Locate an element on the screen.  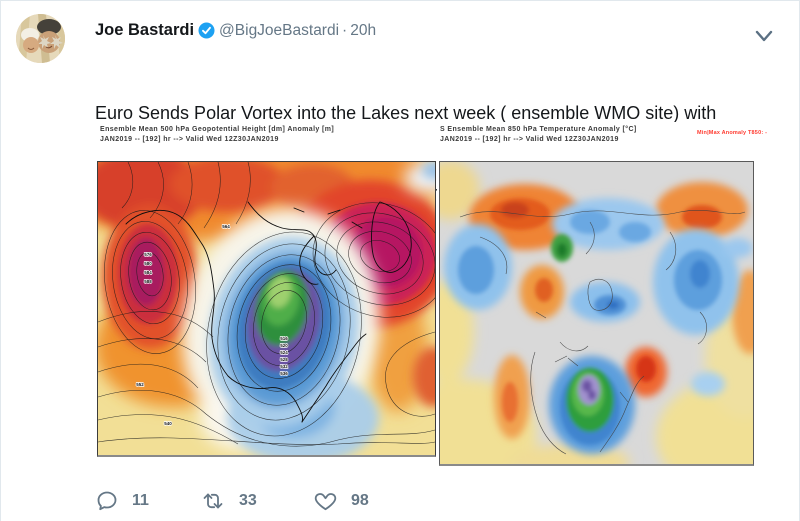
avatar-photo is located at coordinates (40, 38).